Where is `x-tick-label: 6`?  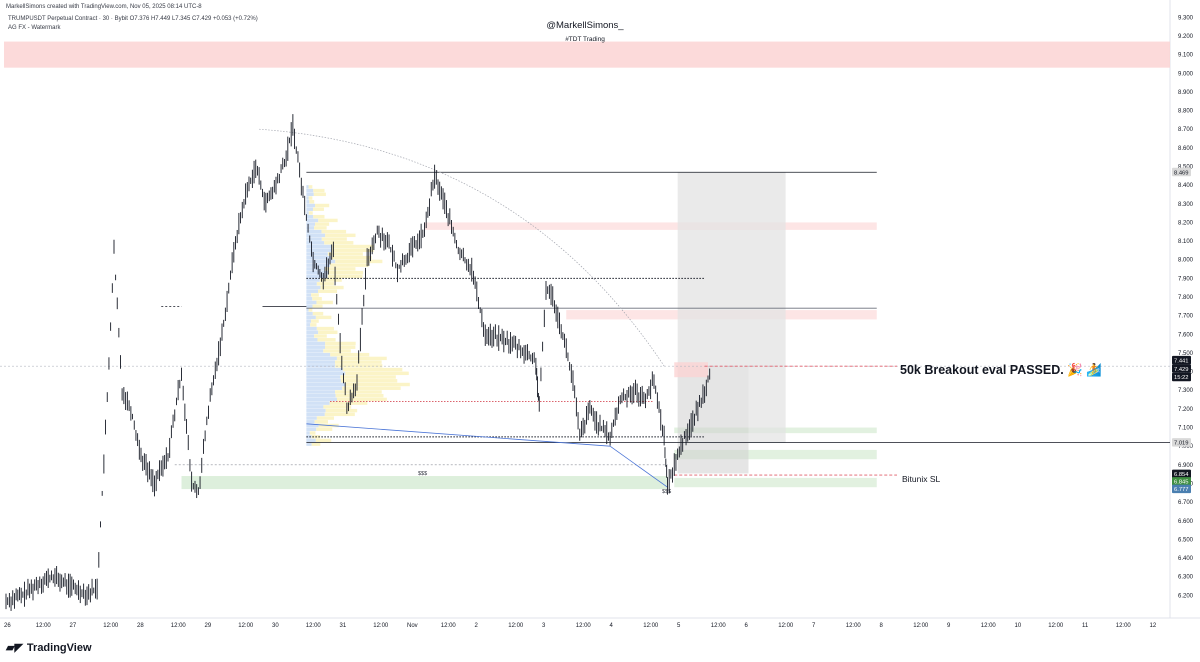 x-tick-label: 6 is located at coordinates (747, 626).